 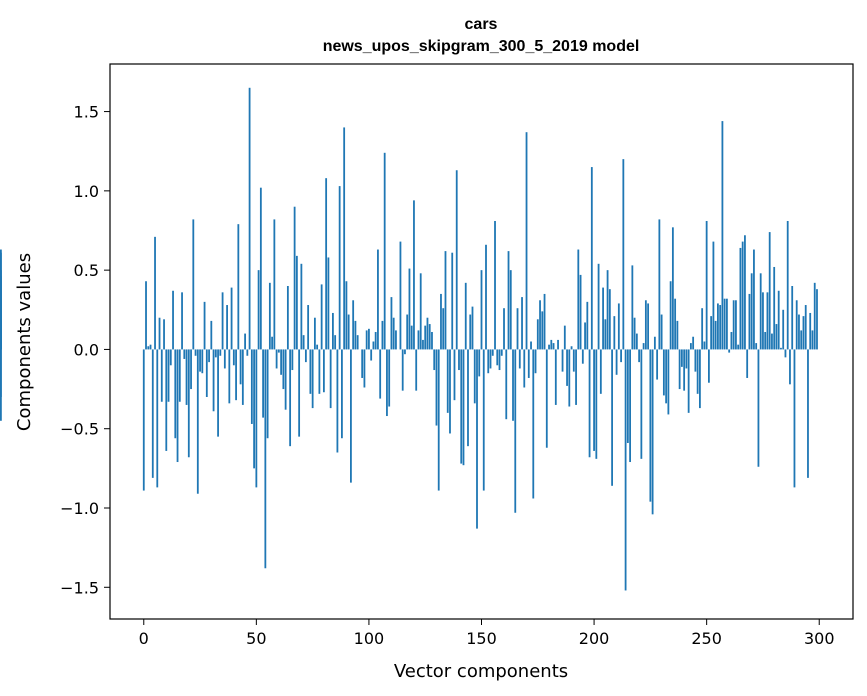 What do you see at coordinates (144, 638) in the screenshot?
I see `x-tick-label: 0` at bounding box center [144, 638].